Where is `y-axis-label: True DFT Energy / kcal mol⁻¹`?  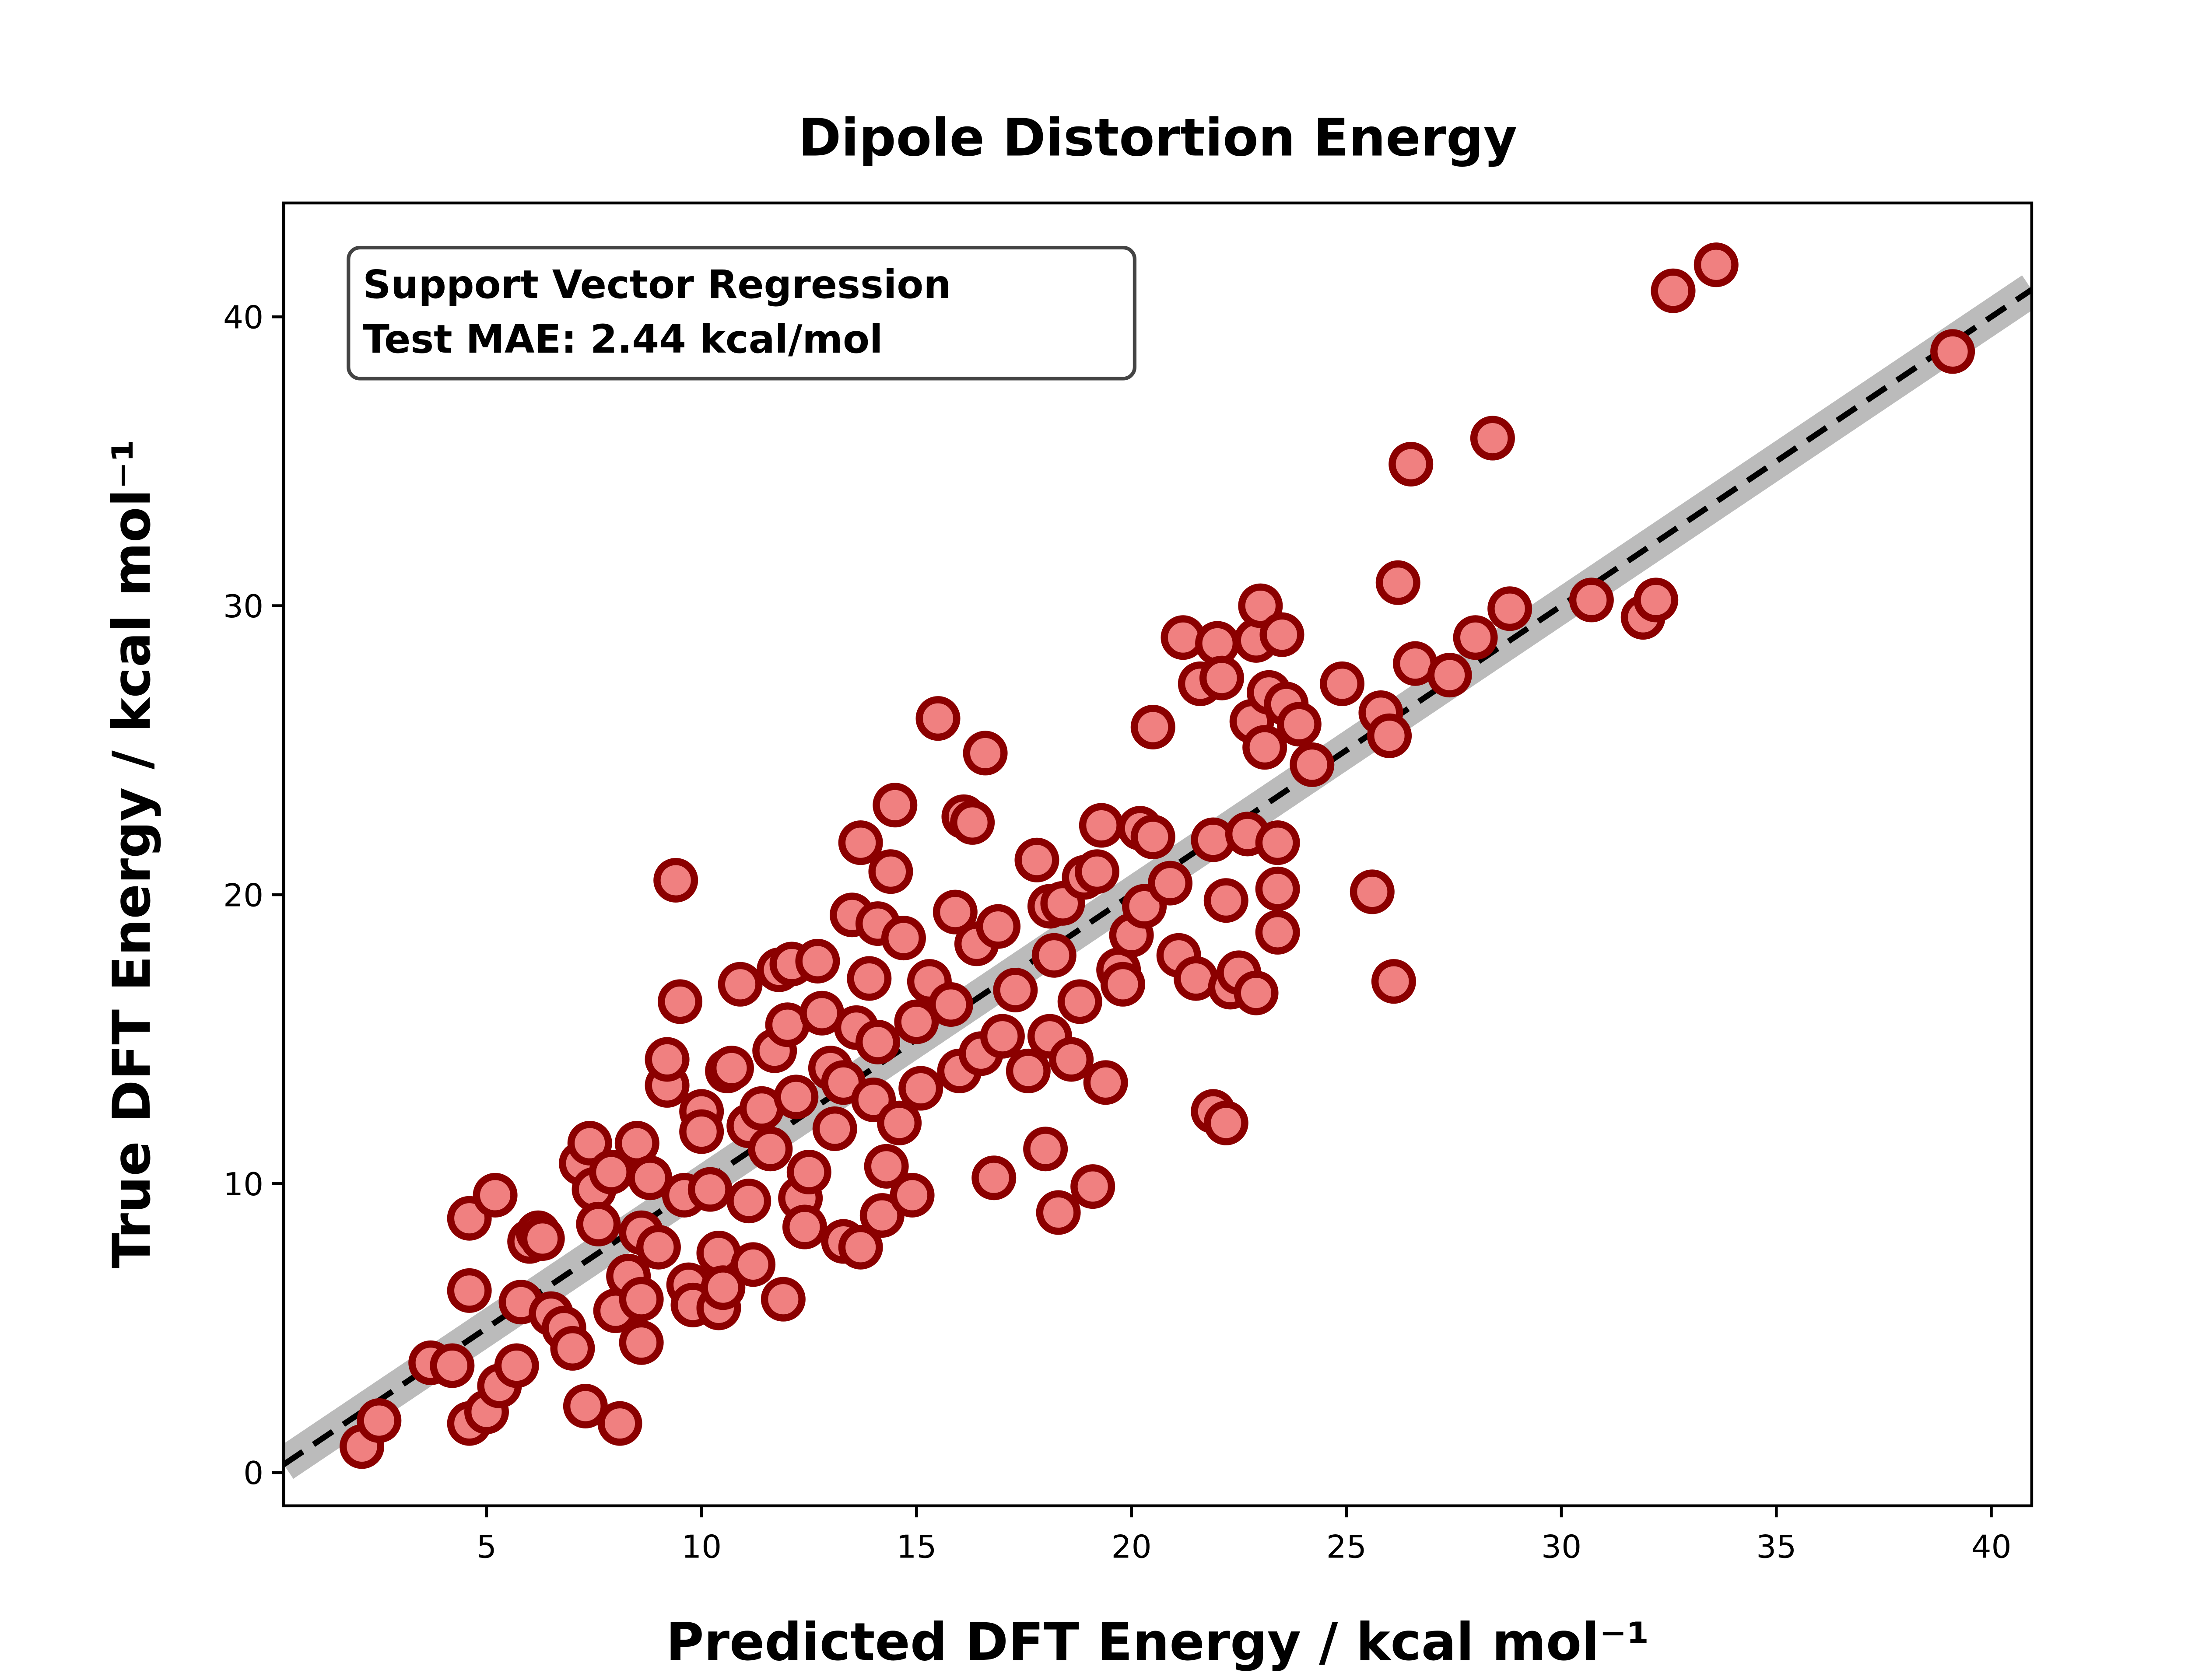
y-axis-label: True DFT Energy / kcal mol⁻¹ is located at coordinates (132, 853).